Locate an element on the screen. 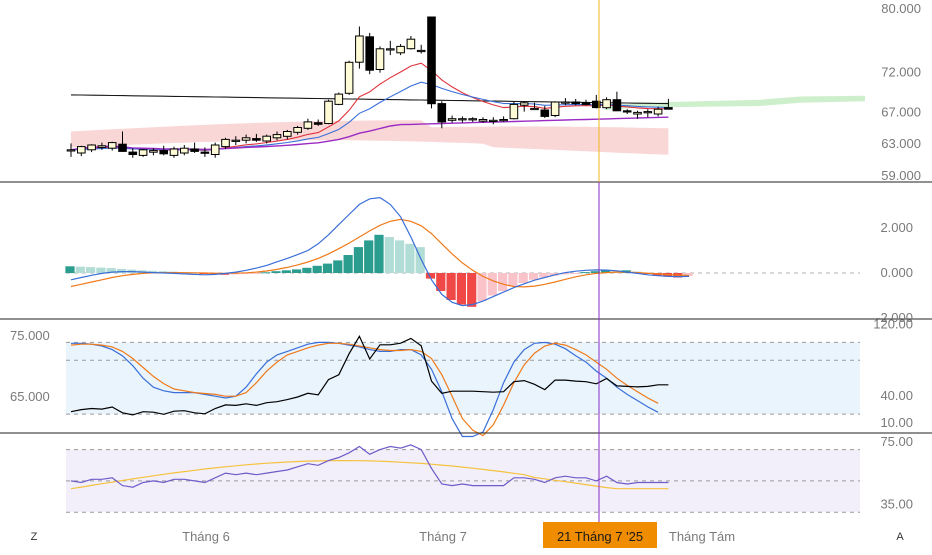 Image resolution: width=932 pixels, height=555 pixels. auto-scale-toggle: A is located at coordinates (900, 537).